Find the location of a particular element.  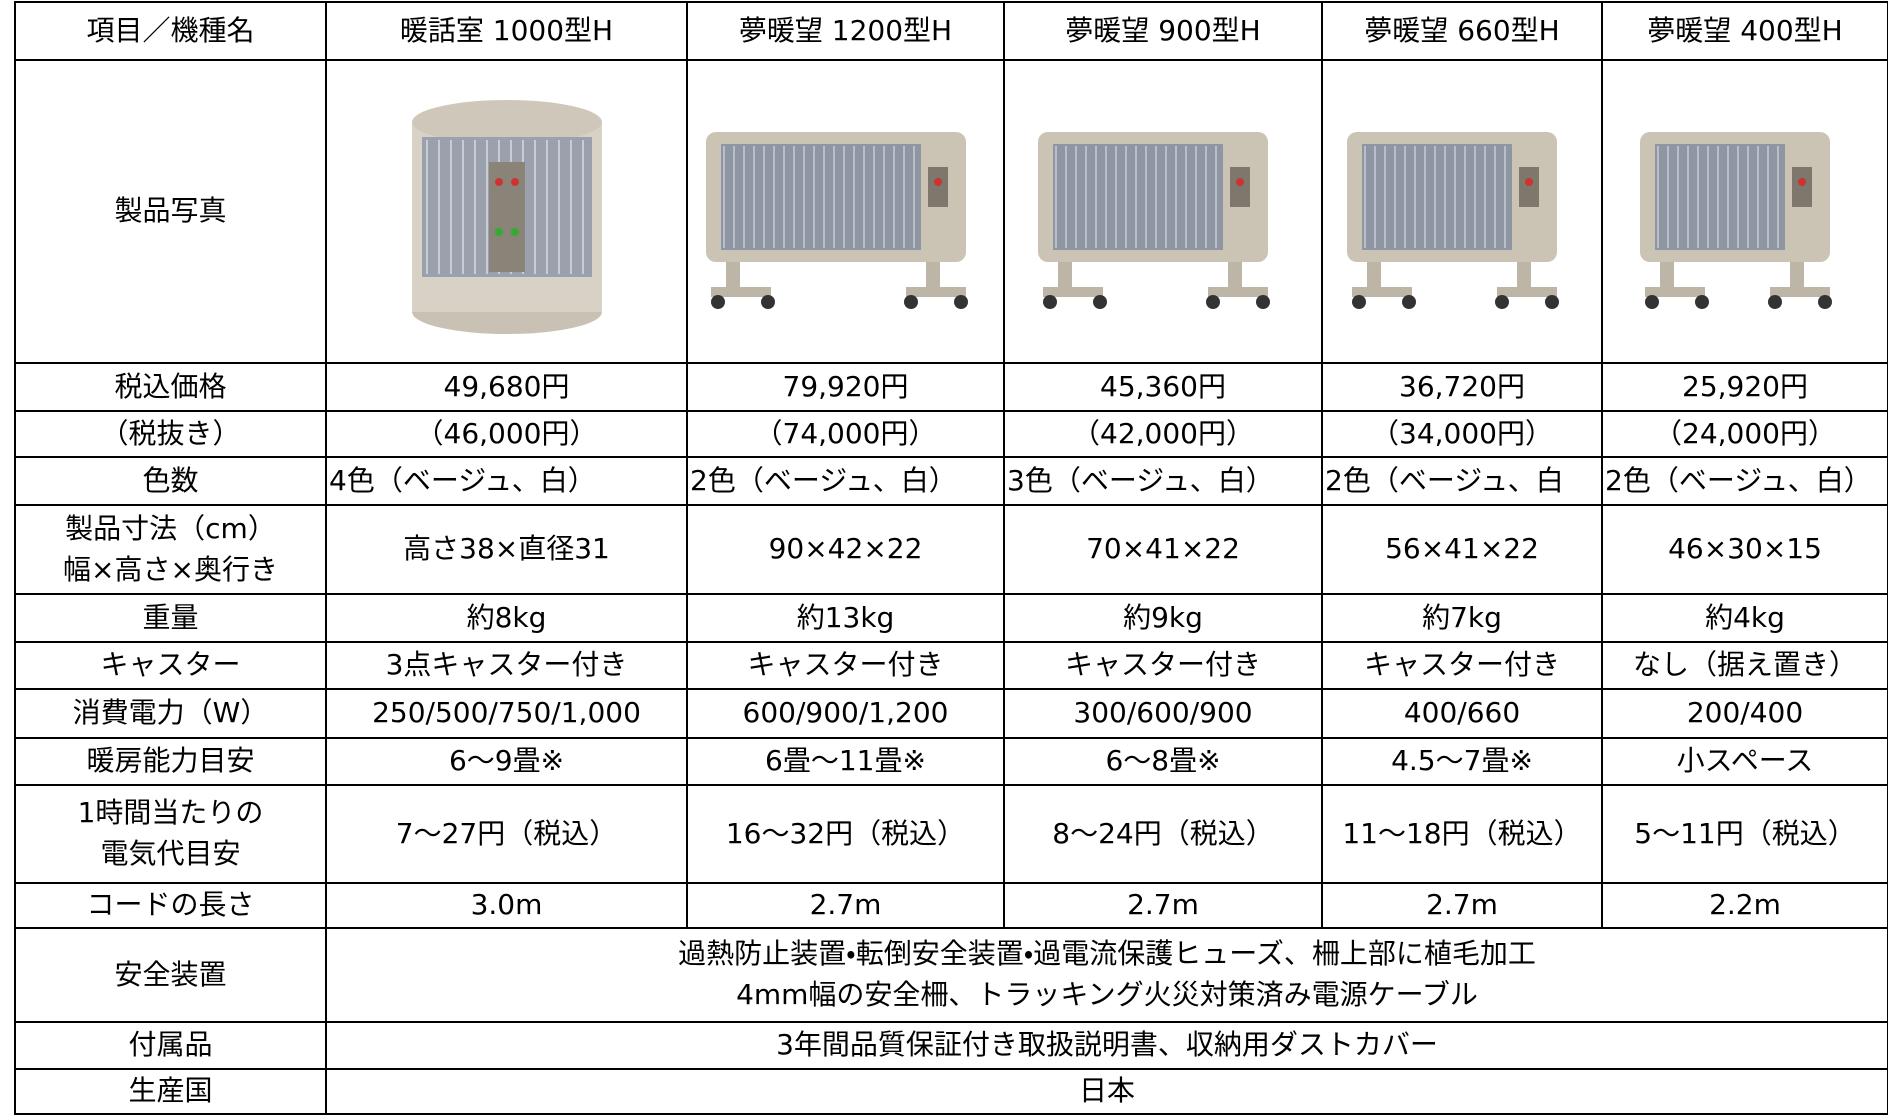

cell: 56×41×22 is located at coordinates (1462, 549).